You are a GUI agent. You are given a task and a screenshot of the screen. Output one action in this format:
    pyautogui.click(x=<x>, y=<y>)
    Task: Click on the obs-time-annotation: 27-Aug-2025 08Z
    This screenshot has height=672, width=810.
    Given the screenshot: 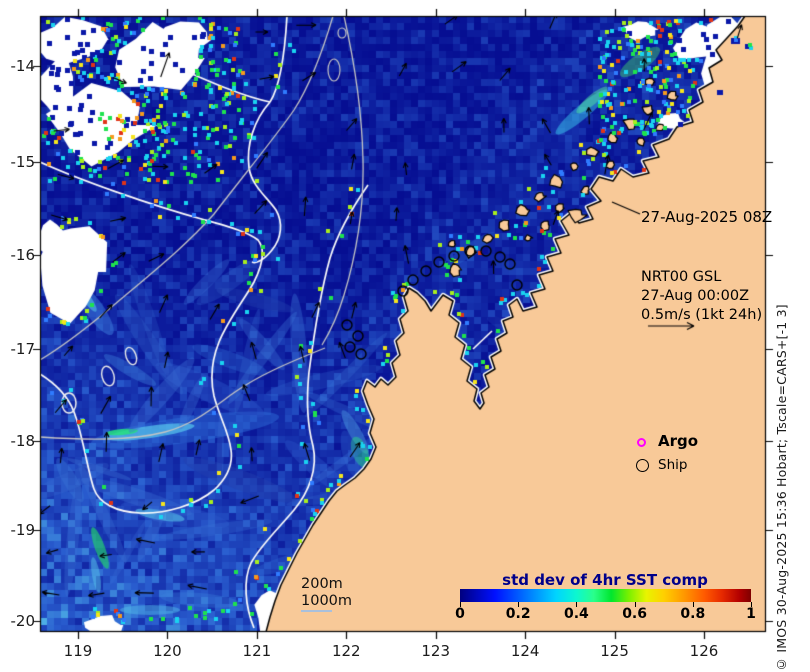 What is the action you would take?
    pyautogui.click(x=707, y=217)
    